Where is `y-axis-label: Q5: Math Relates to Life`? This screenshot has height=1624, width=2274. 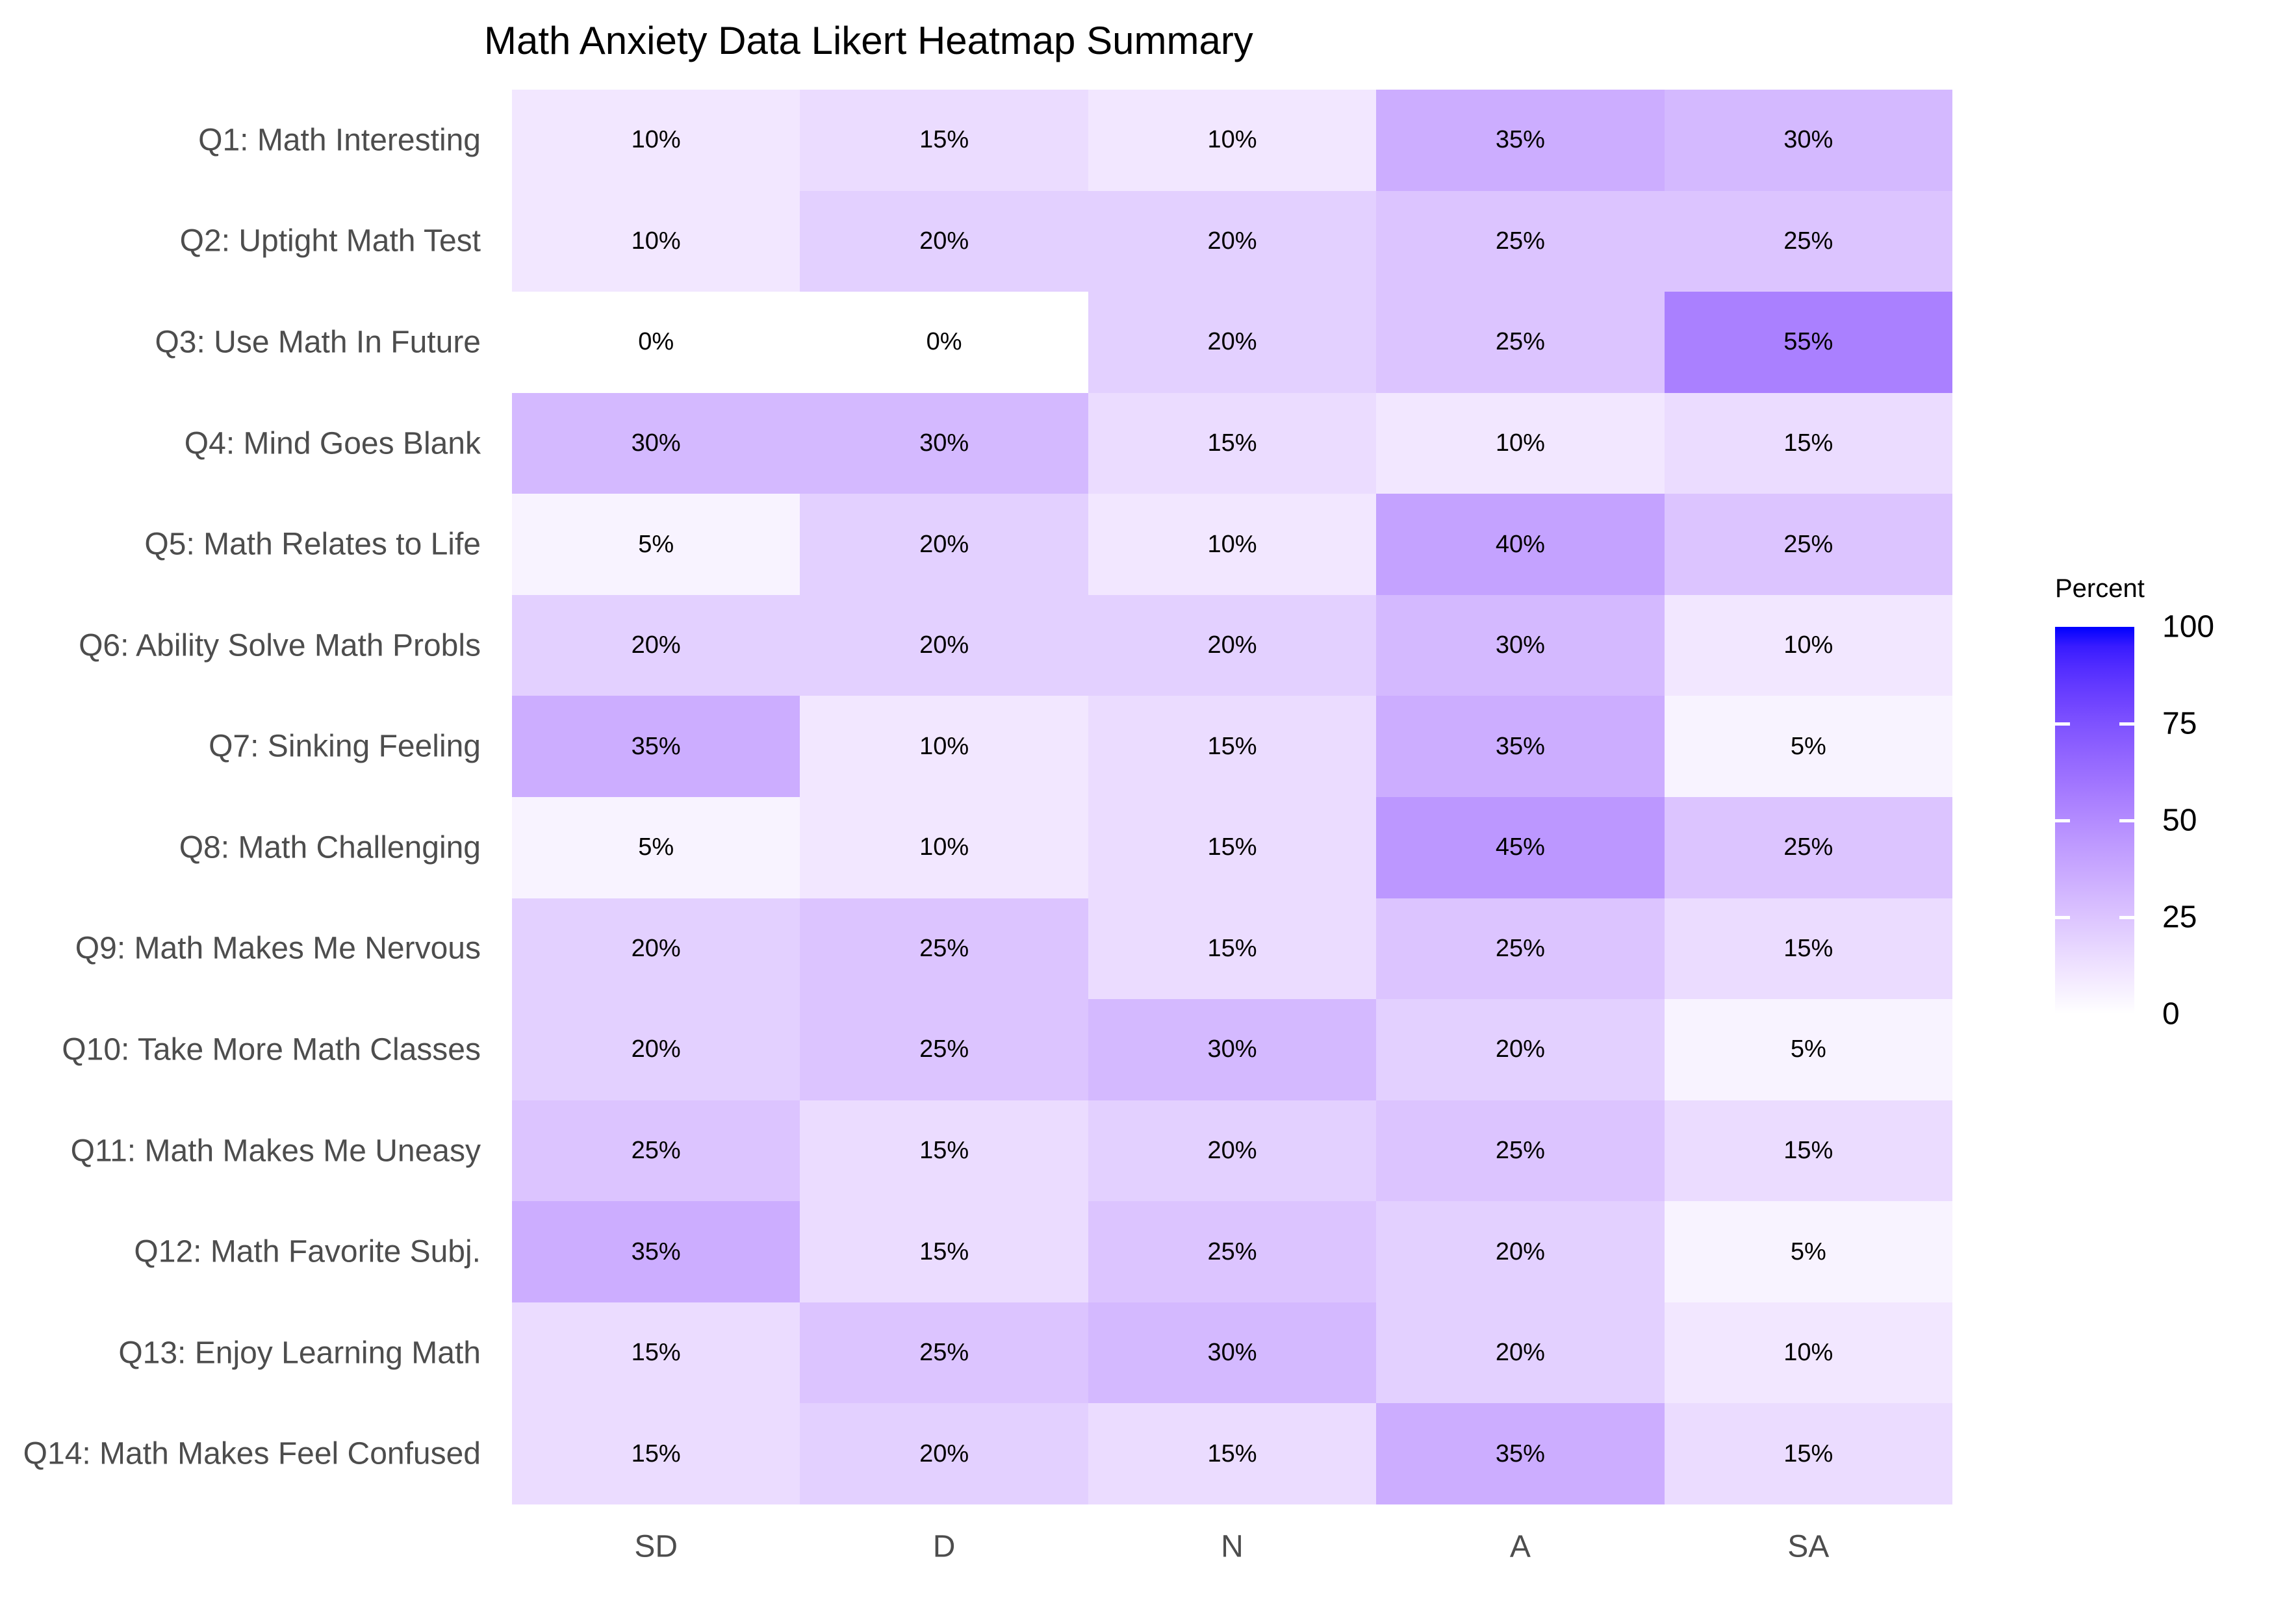
y-axis-label: Q5: Math Relates to Life is located at coordinates (312, 544).